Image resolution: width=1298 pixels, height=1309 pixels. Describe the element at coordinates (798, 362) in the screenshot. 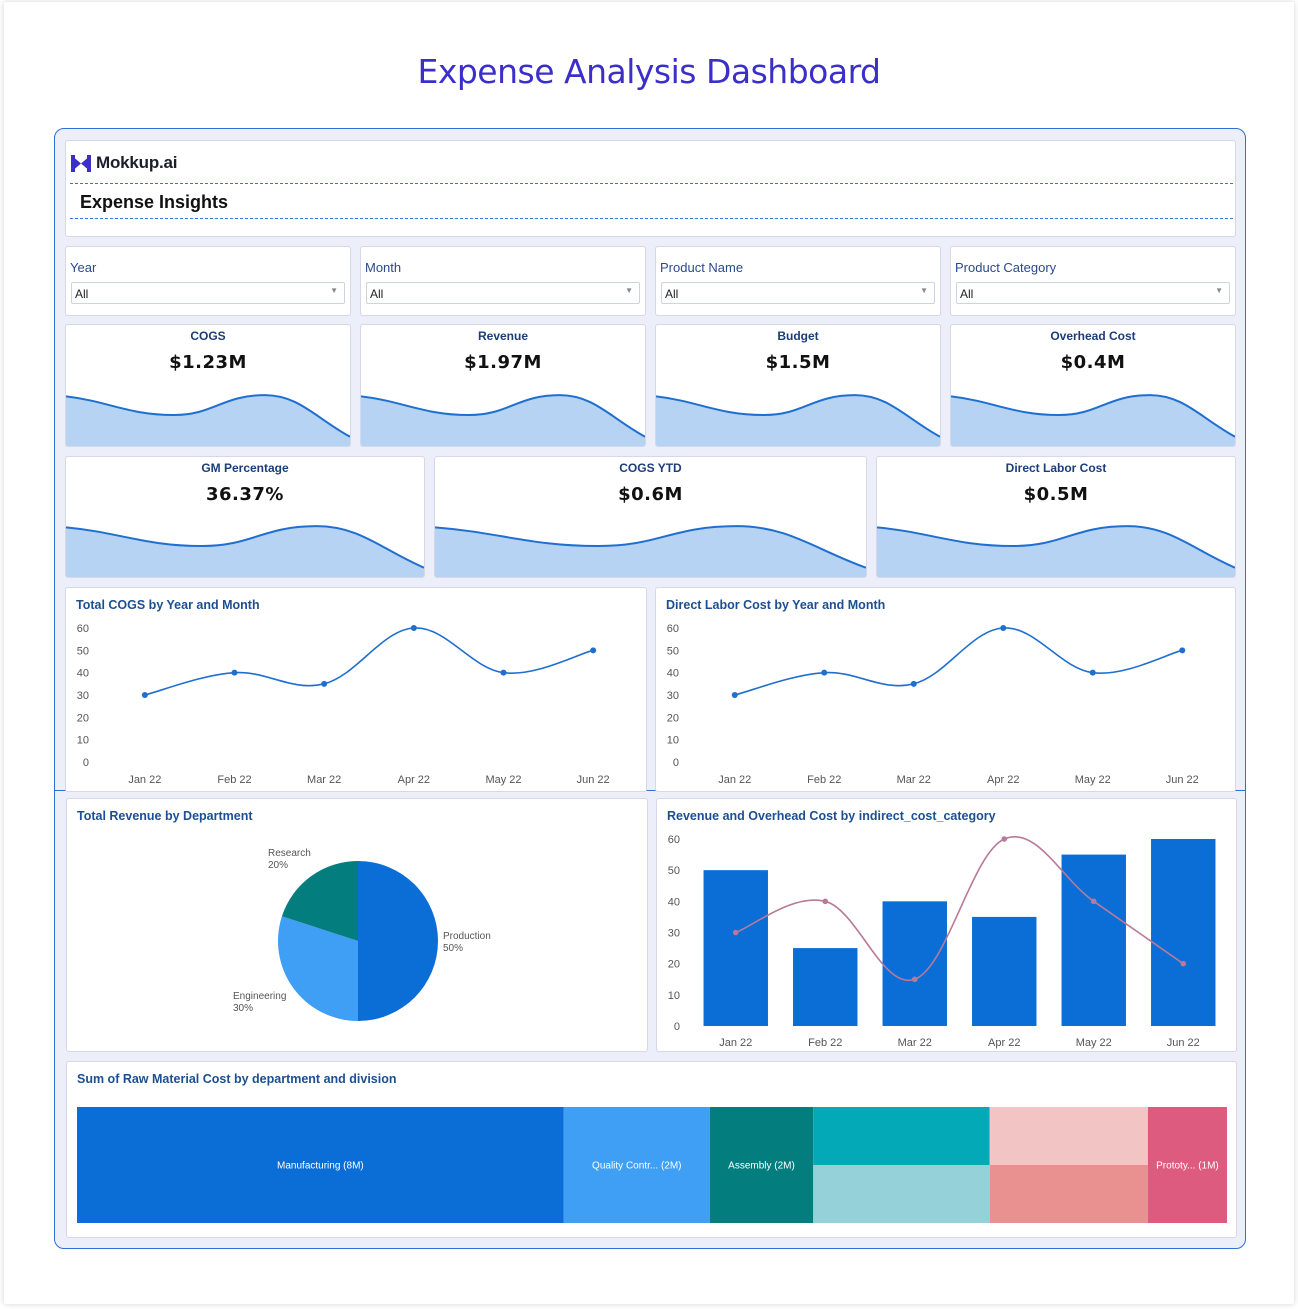

I see `kpi-value: $1.5M` at that location.